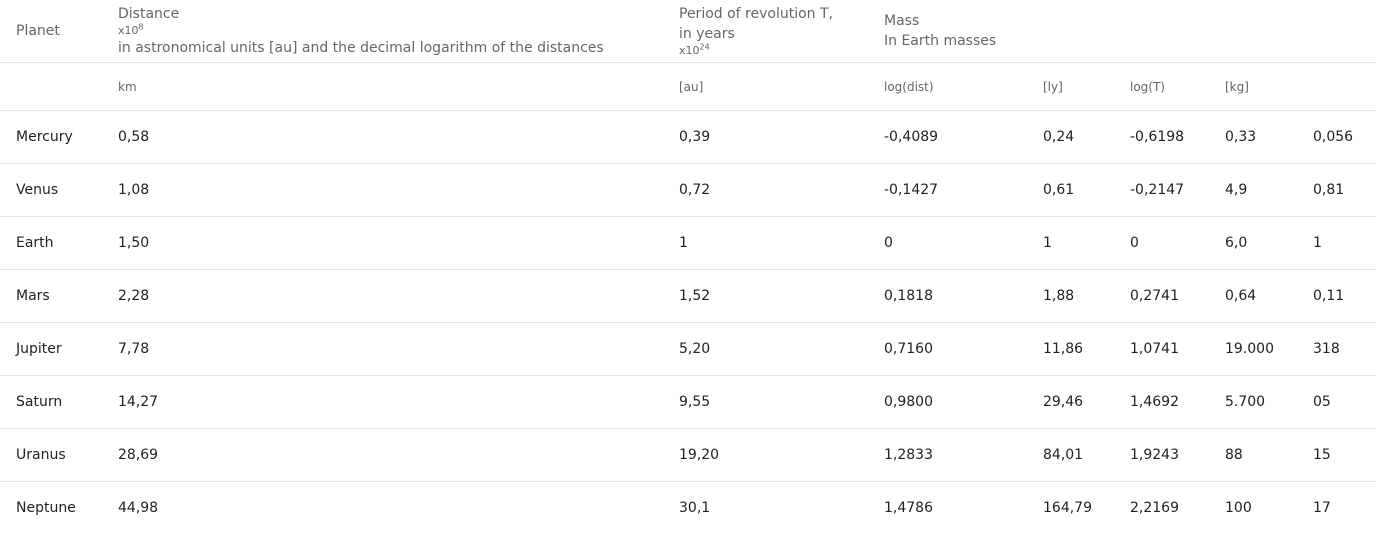  Describe the element at coordinates (1161, 137) in the screenshot. I see `cell-logT: -0,6198` at that location.